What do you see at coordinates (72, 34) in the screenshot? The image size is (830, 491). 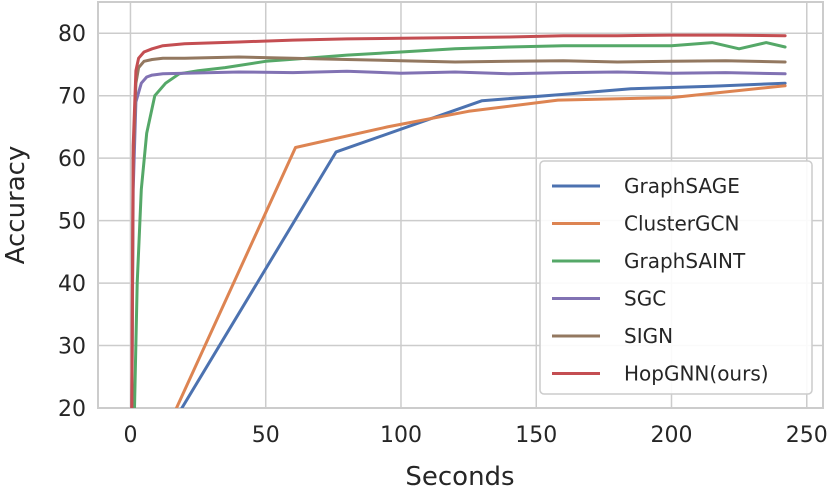 I see `y-tick-label: 80` at bounding box center [72, 34].